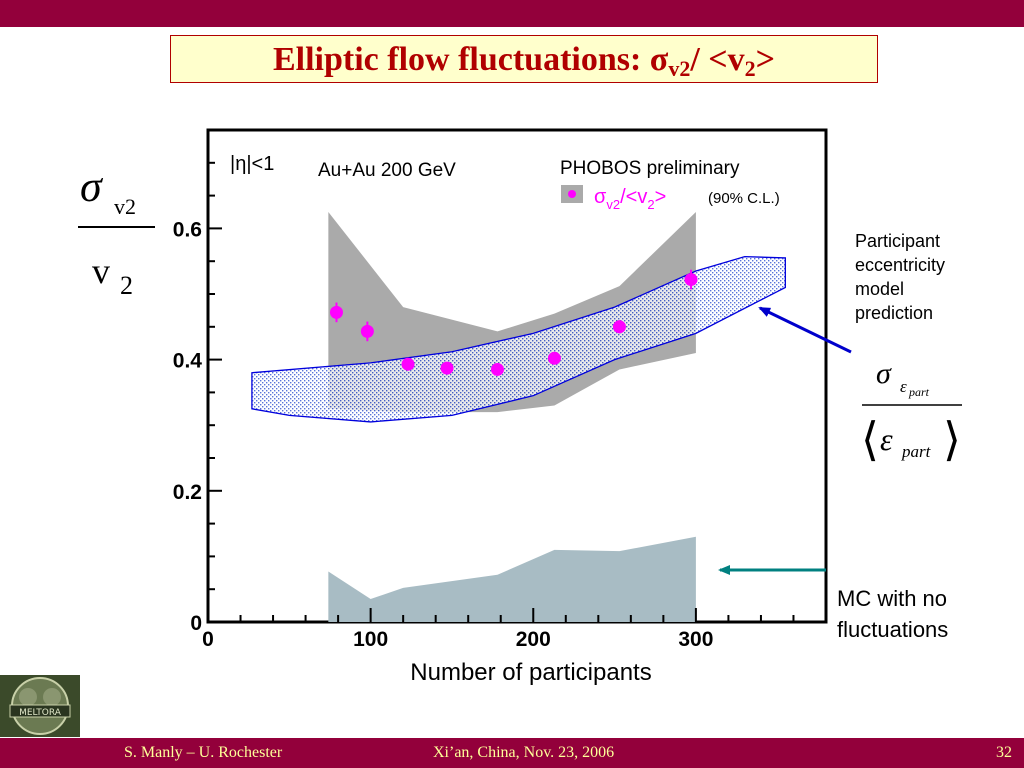 This screenshot has width=1024, height=768. What do you see at coordinates (533, 639) in the screenshot?
I see `x-tick-label: 200` at bounding box center [533, 639].